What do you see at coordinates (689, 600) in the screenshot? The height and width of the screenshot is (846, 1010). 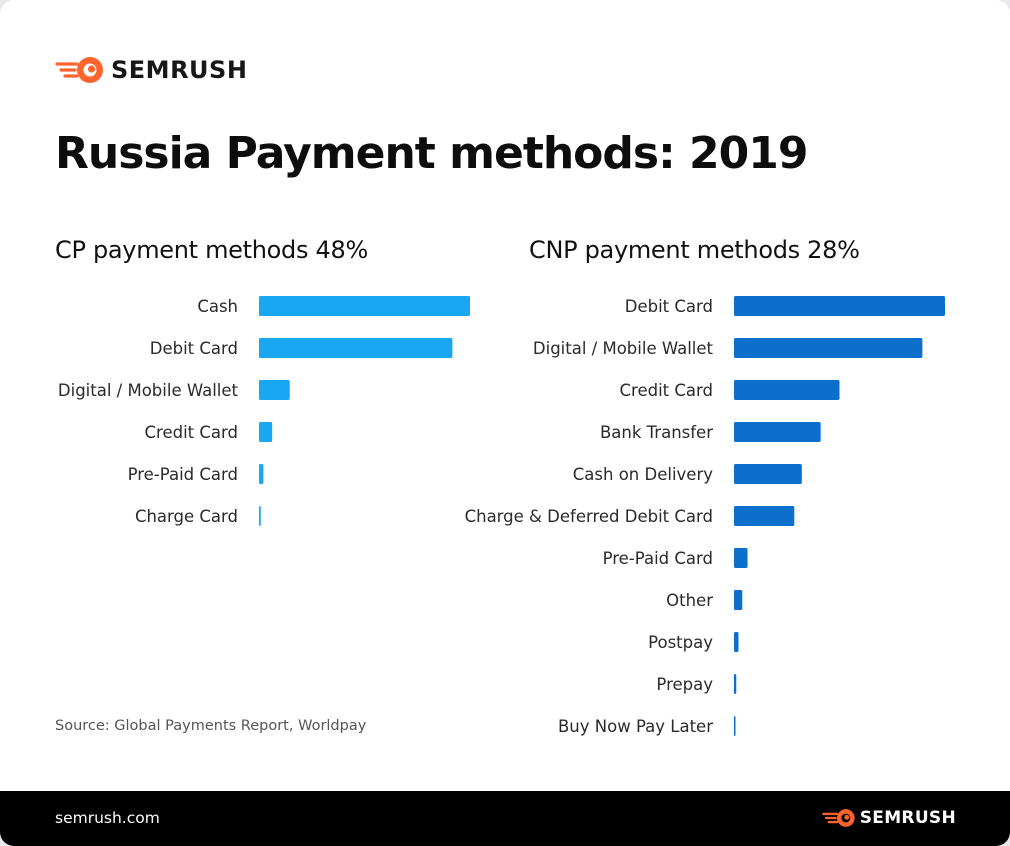 I see `bar-label: Other` at bounding box center [689, 600].